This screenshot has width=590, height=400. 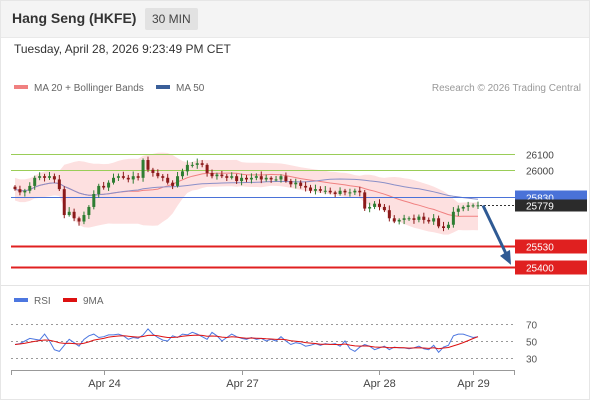 What do you see at coordinates (246, 341) in the screenshot?
I see `rsi-line` at bounding box center [246, 341].